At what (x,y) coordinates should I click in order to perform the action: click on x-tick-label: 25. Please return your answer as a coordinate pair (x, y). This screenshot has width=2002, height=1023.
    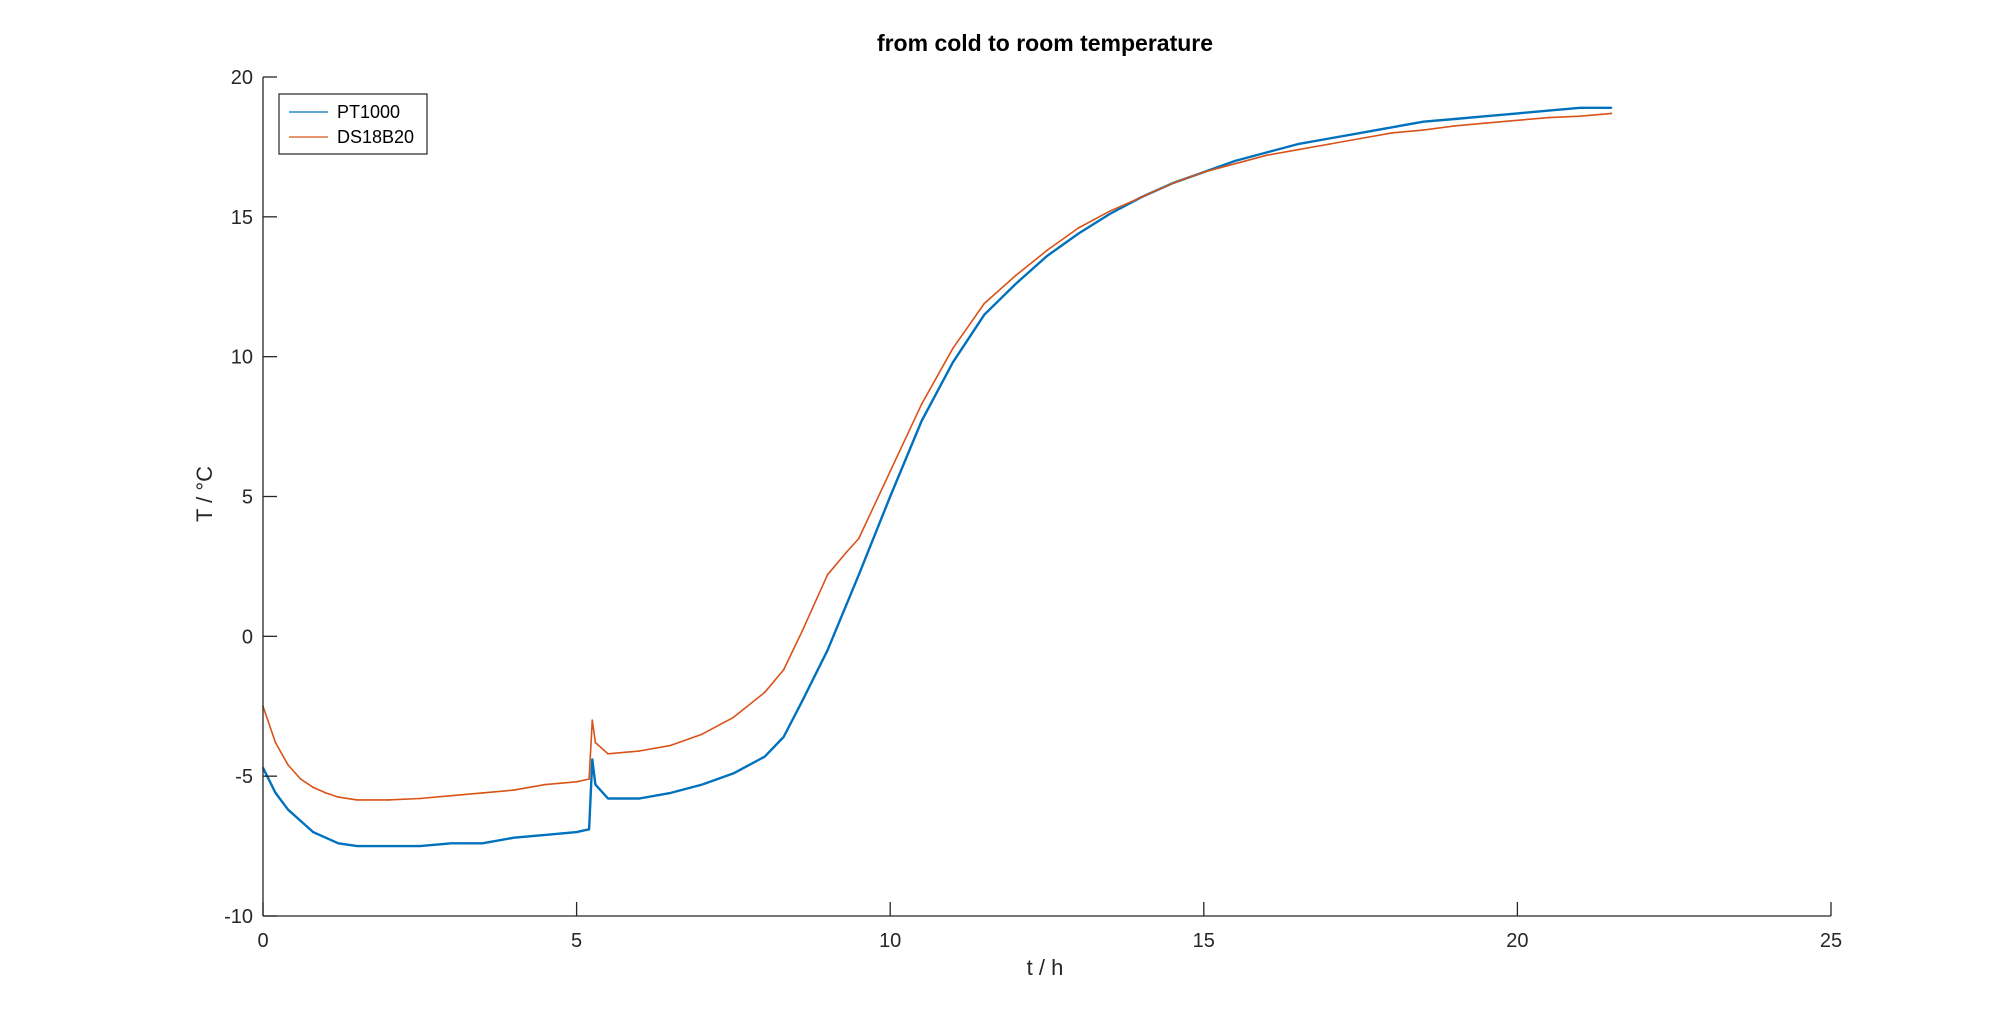
    Looking at the image, I should click on (1831, 941).